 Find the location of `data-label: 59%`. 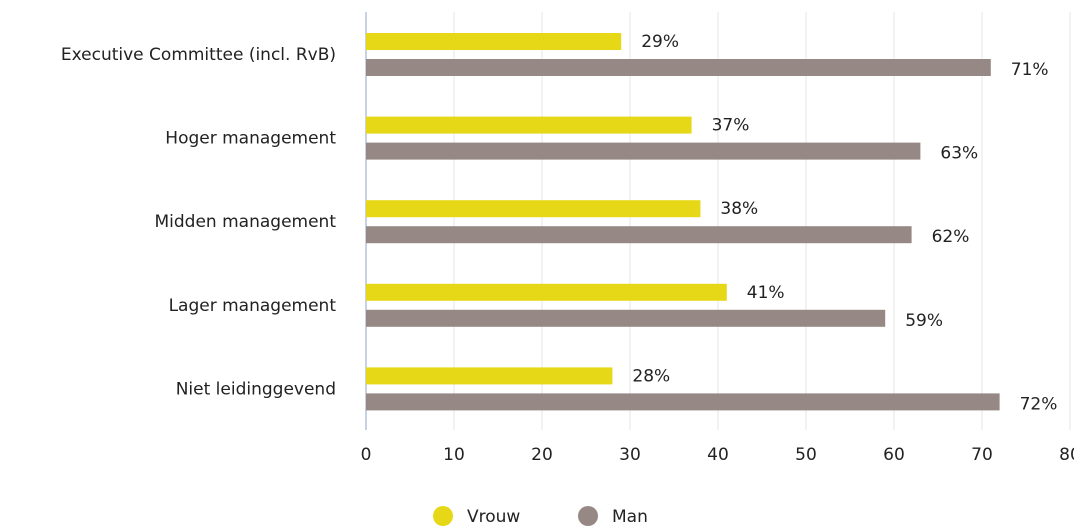

data-label: 59% is located at coordinates (924, 321).